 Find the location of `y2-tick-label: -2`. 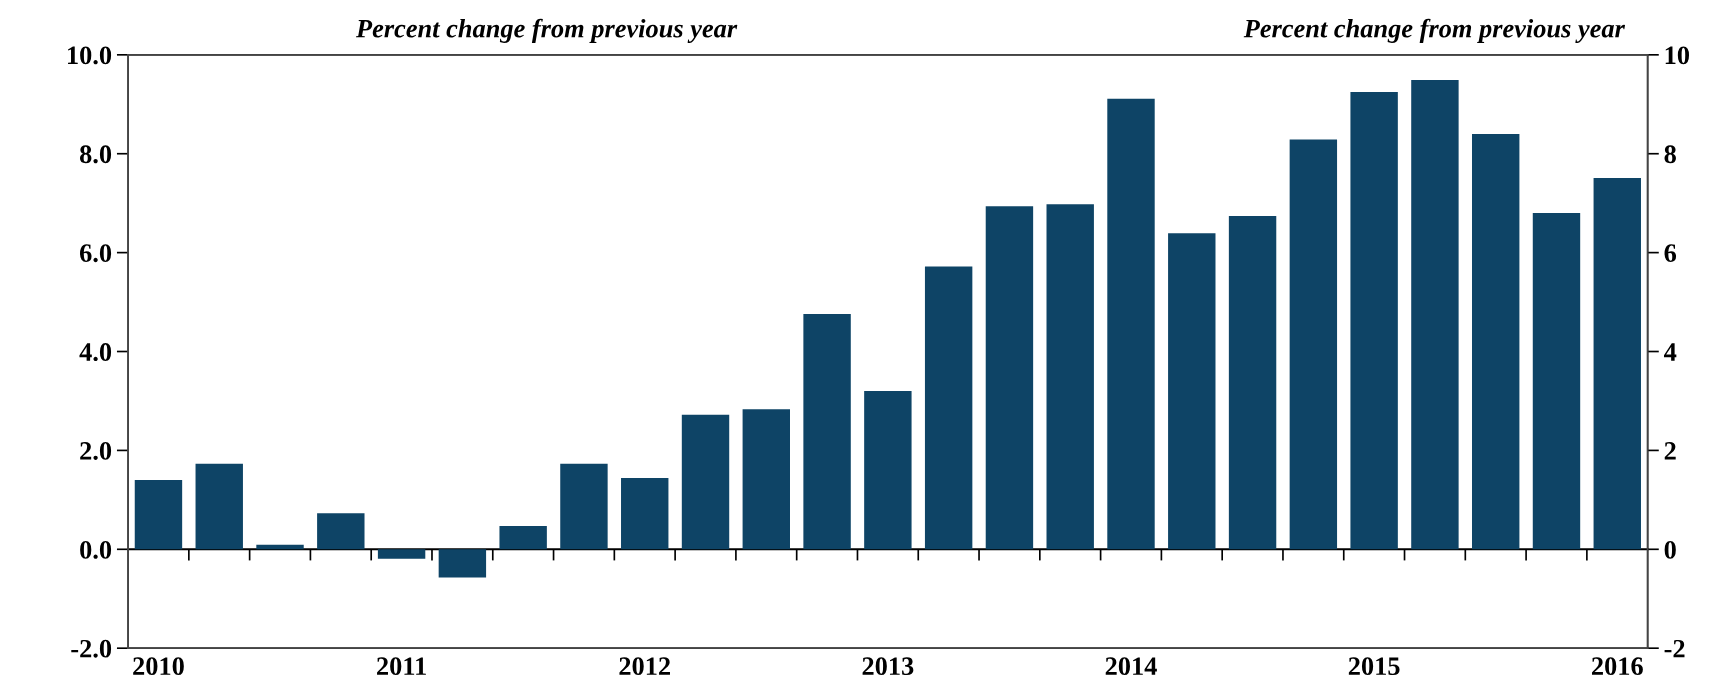

y2-tick-label: -2 is located at coordinates (1674, 648).